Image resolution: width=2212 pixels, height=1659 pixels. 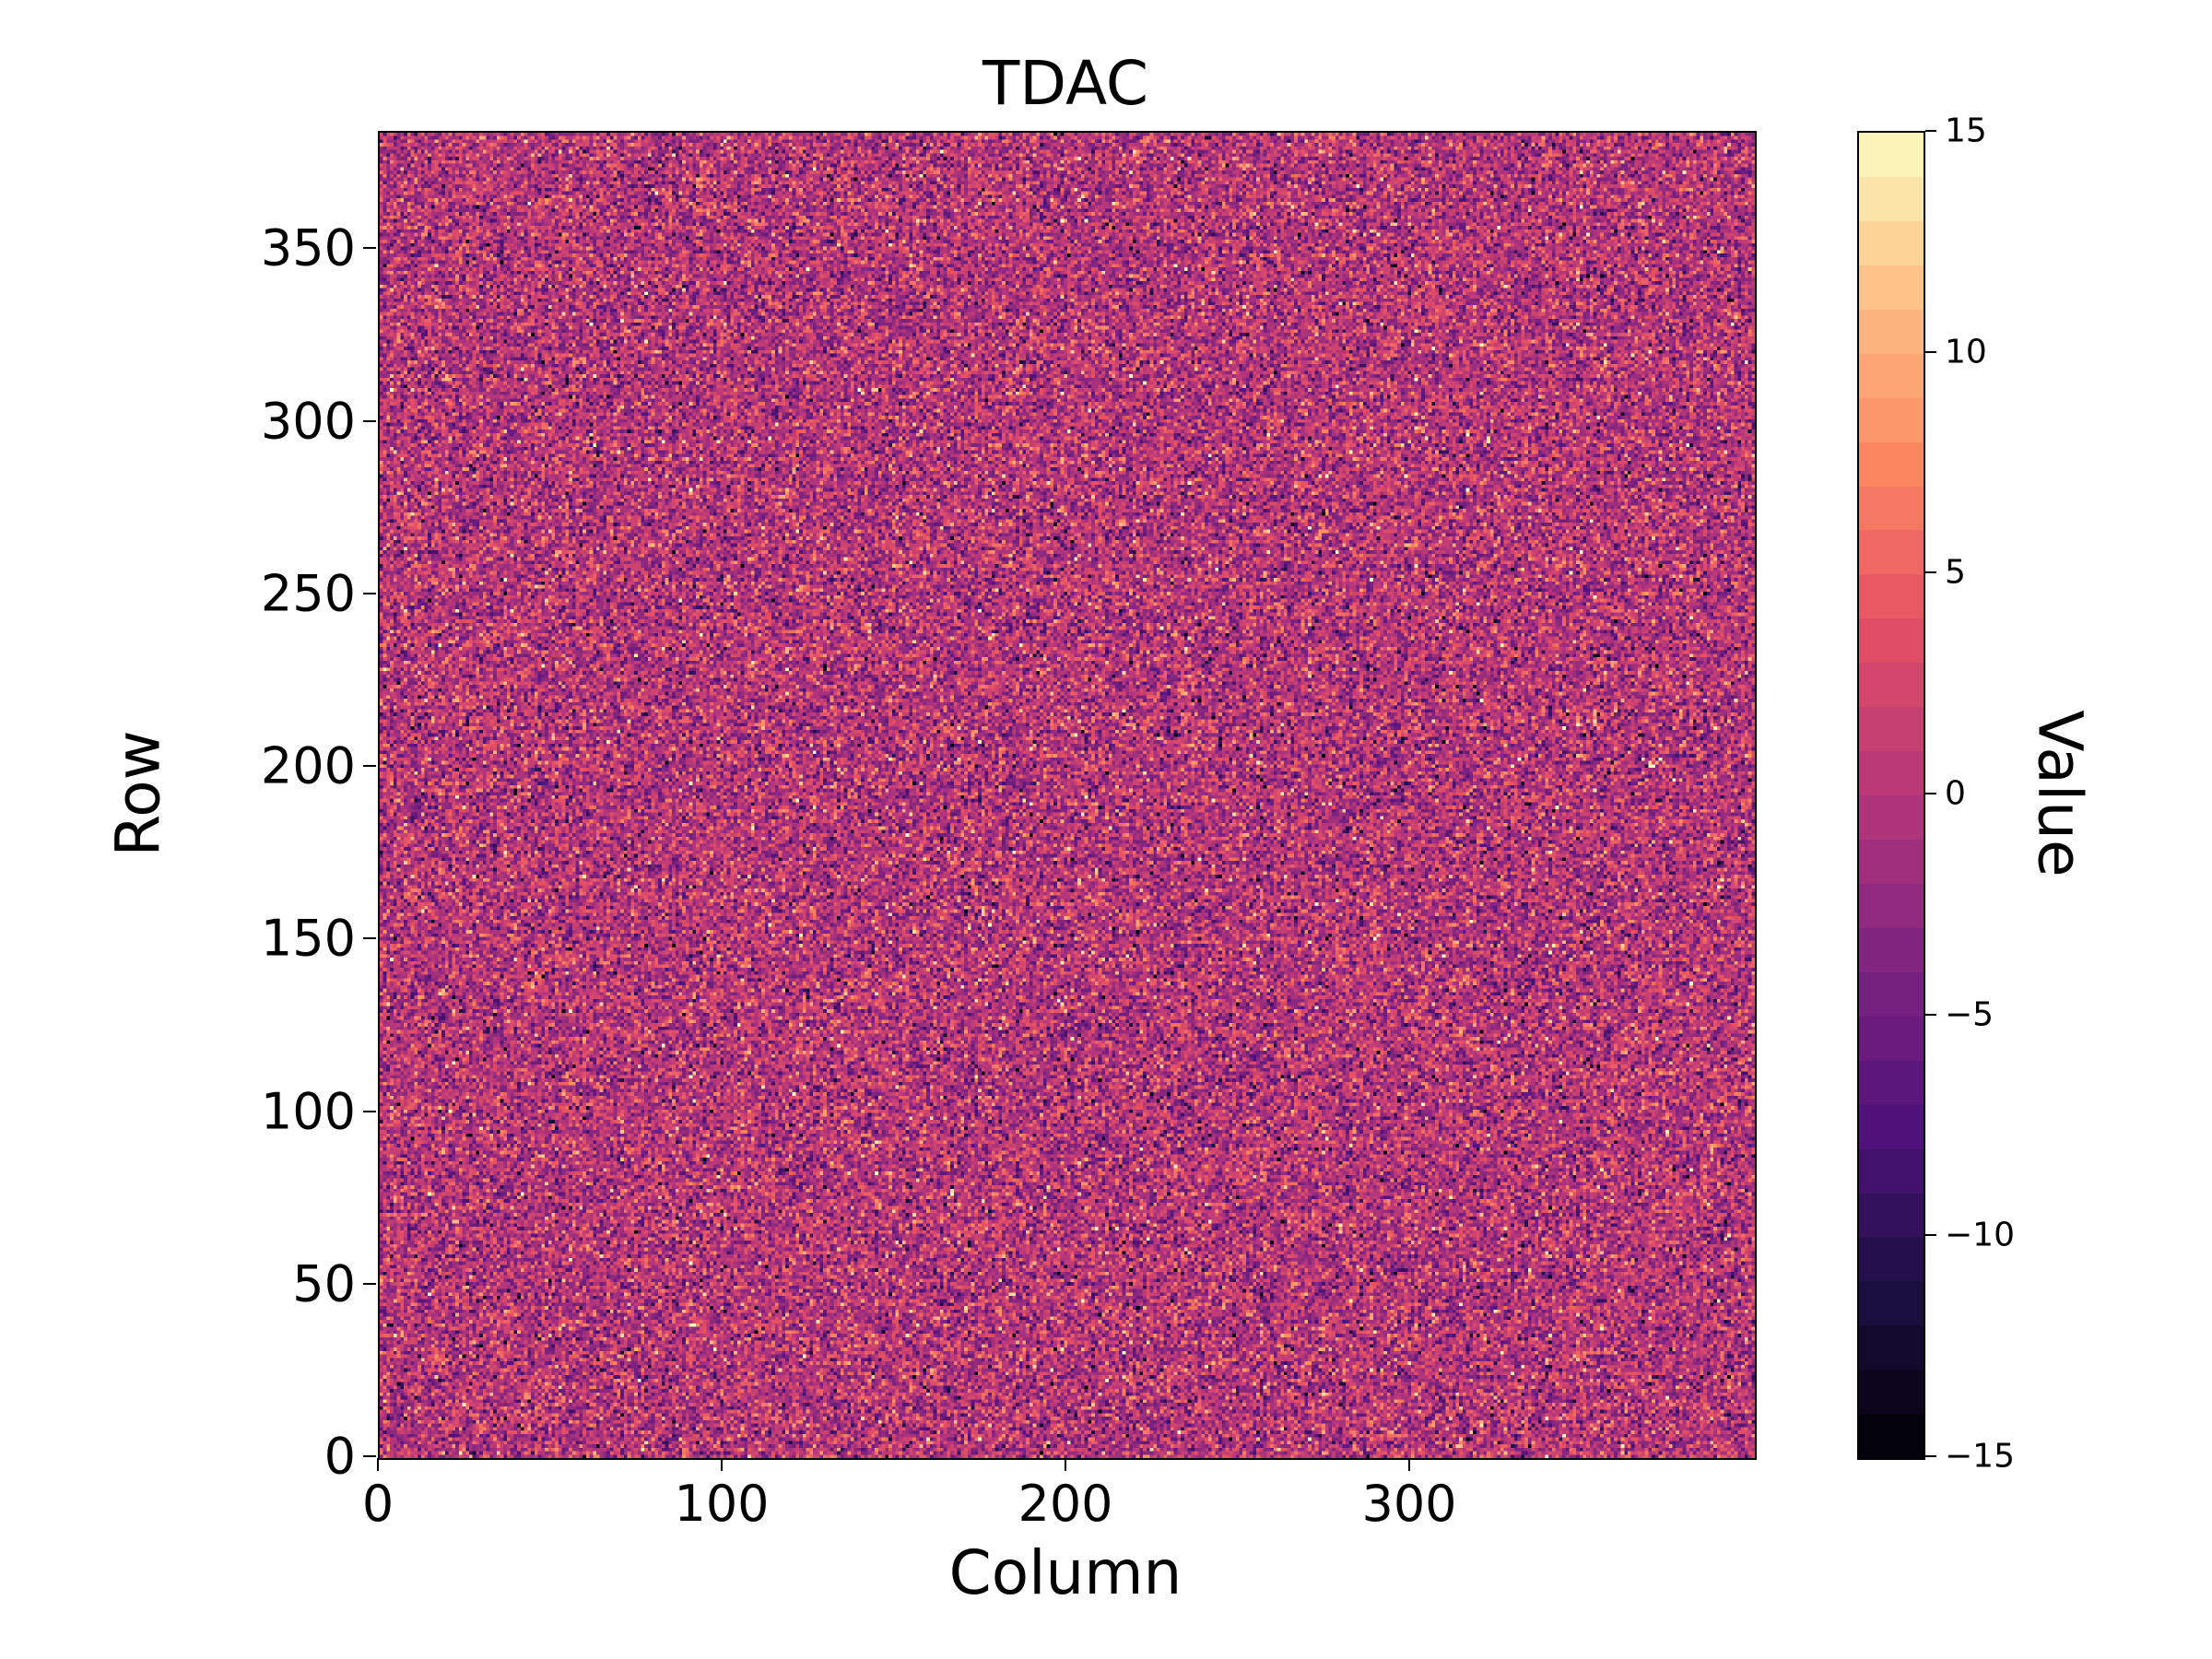 I want to click on colorbar-label: Value, so click(x=2060, y=793).